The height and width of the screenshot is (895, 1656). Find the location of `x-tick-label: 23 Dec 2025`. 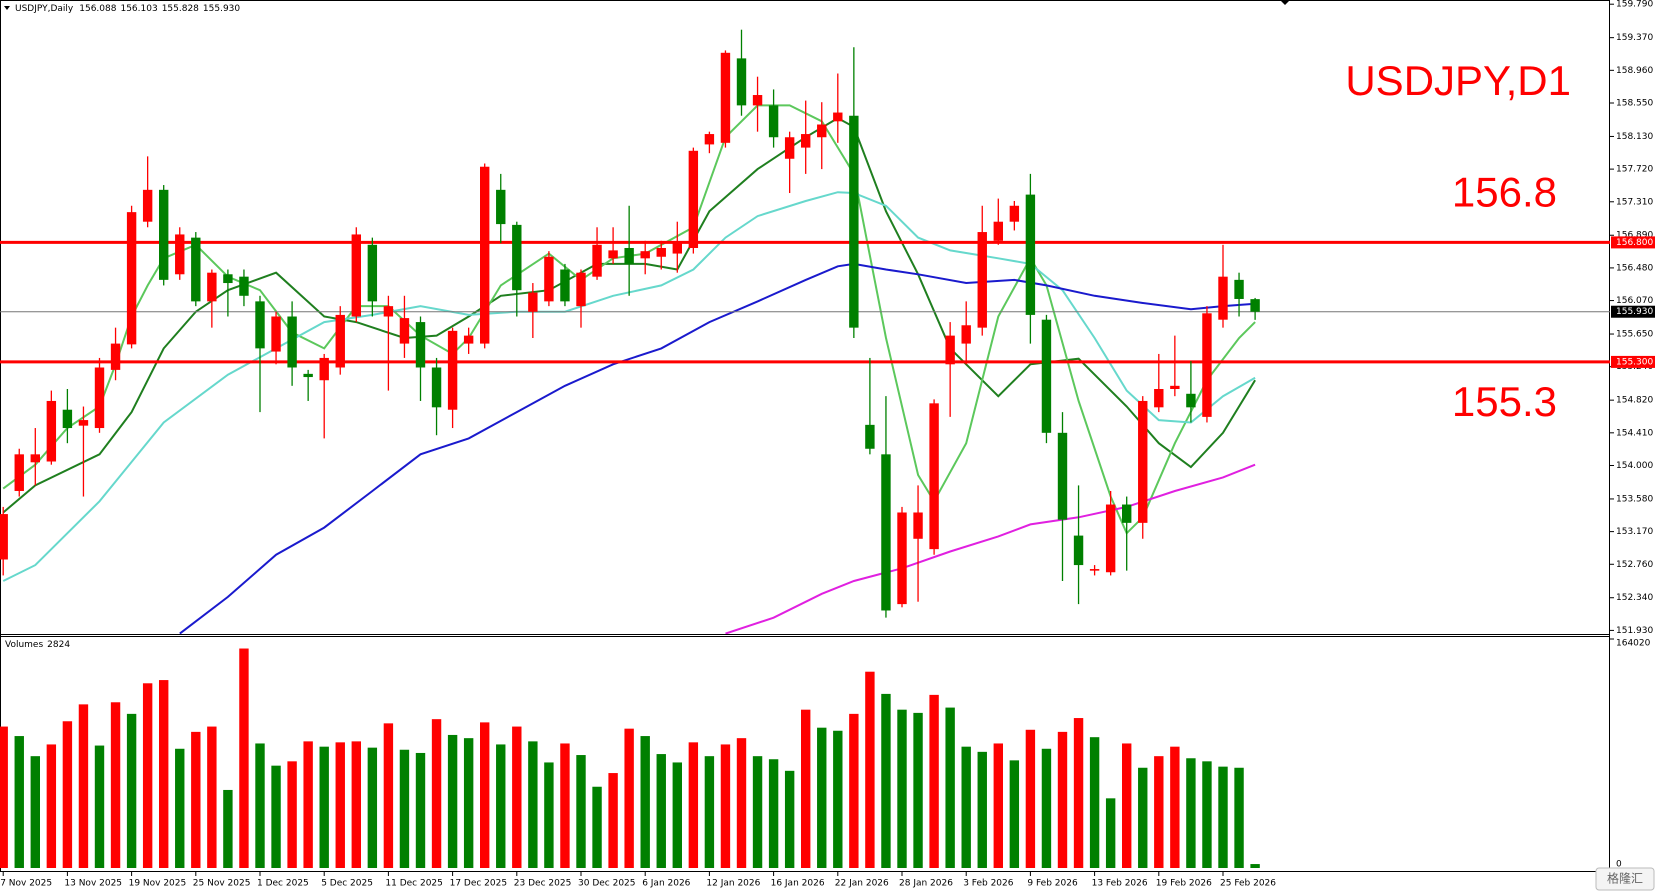

x-tick-label: 23 Dec 2025 is located at coordinates (543, 884).